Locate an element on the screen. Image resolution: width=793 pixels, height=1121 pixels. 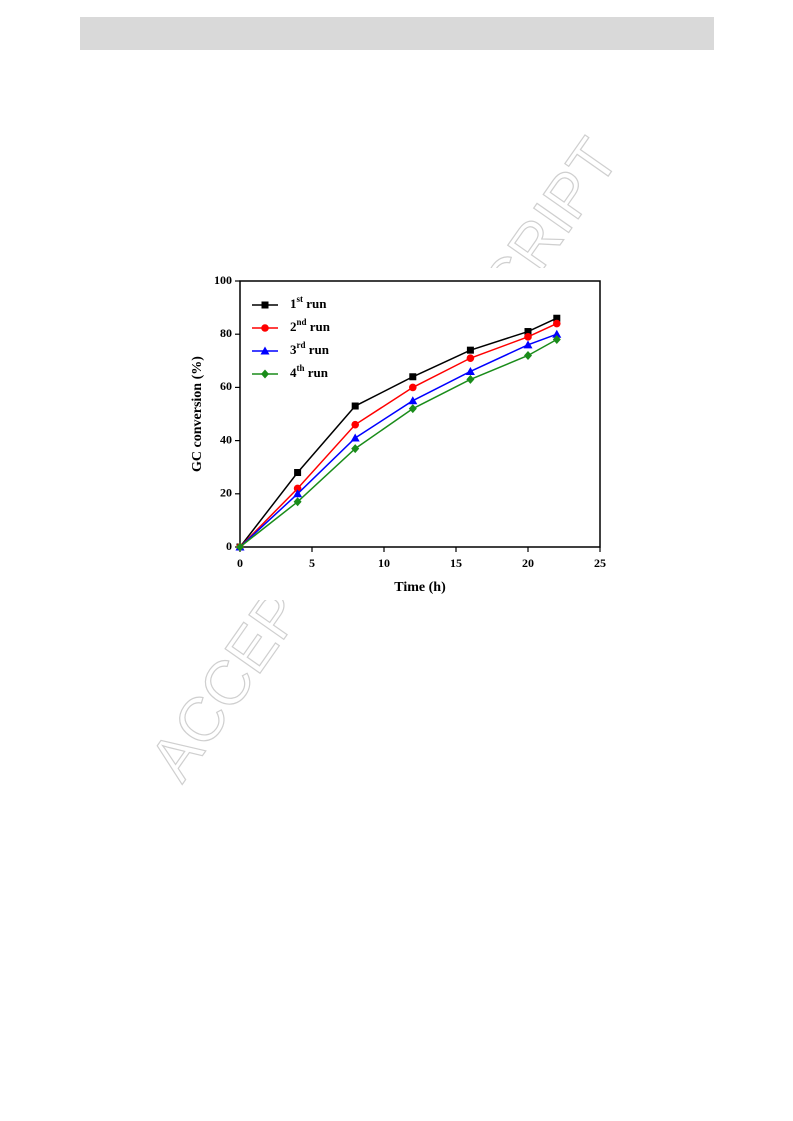
x-axis-label: Time (h) is located at coordinates (420, 587).